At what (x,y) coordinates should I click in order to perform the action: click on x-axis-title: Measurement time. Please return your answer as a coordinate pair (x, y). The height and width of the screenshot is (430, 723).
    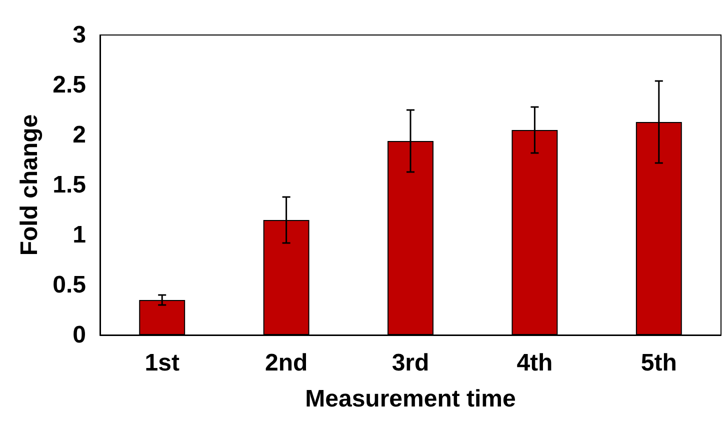
    Looking at the image, I should click on (410, 399).